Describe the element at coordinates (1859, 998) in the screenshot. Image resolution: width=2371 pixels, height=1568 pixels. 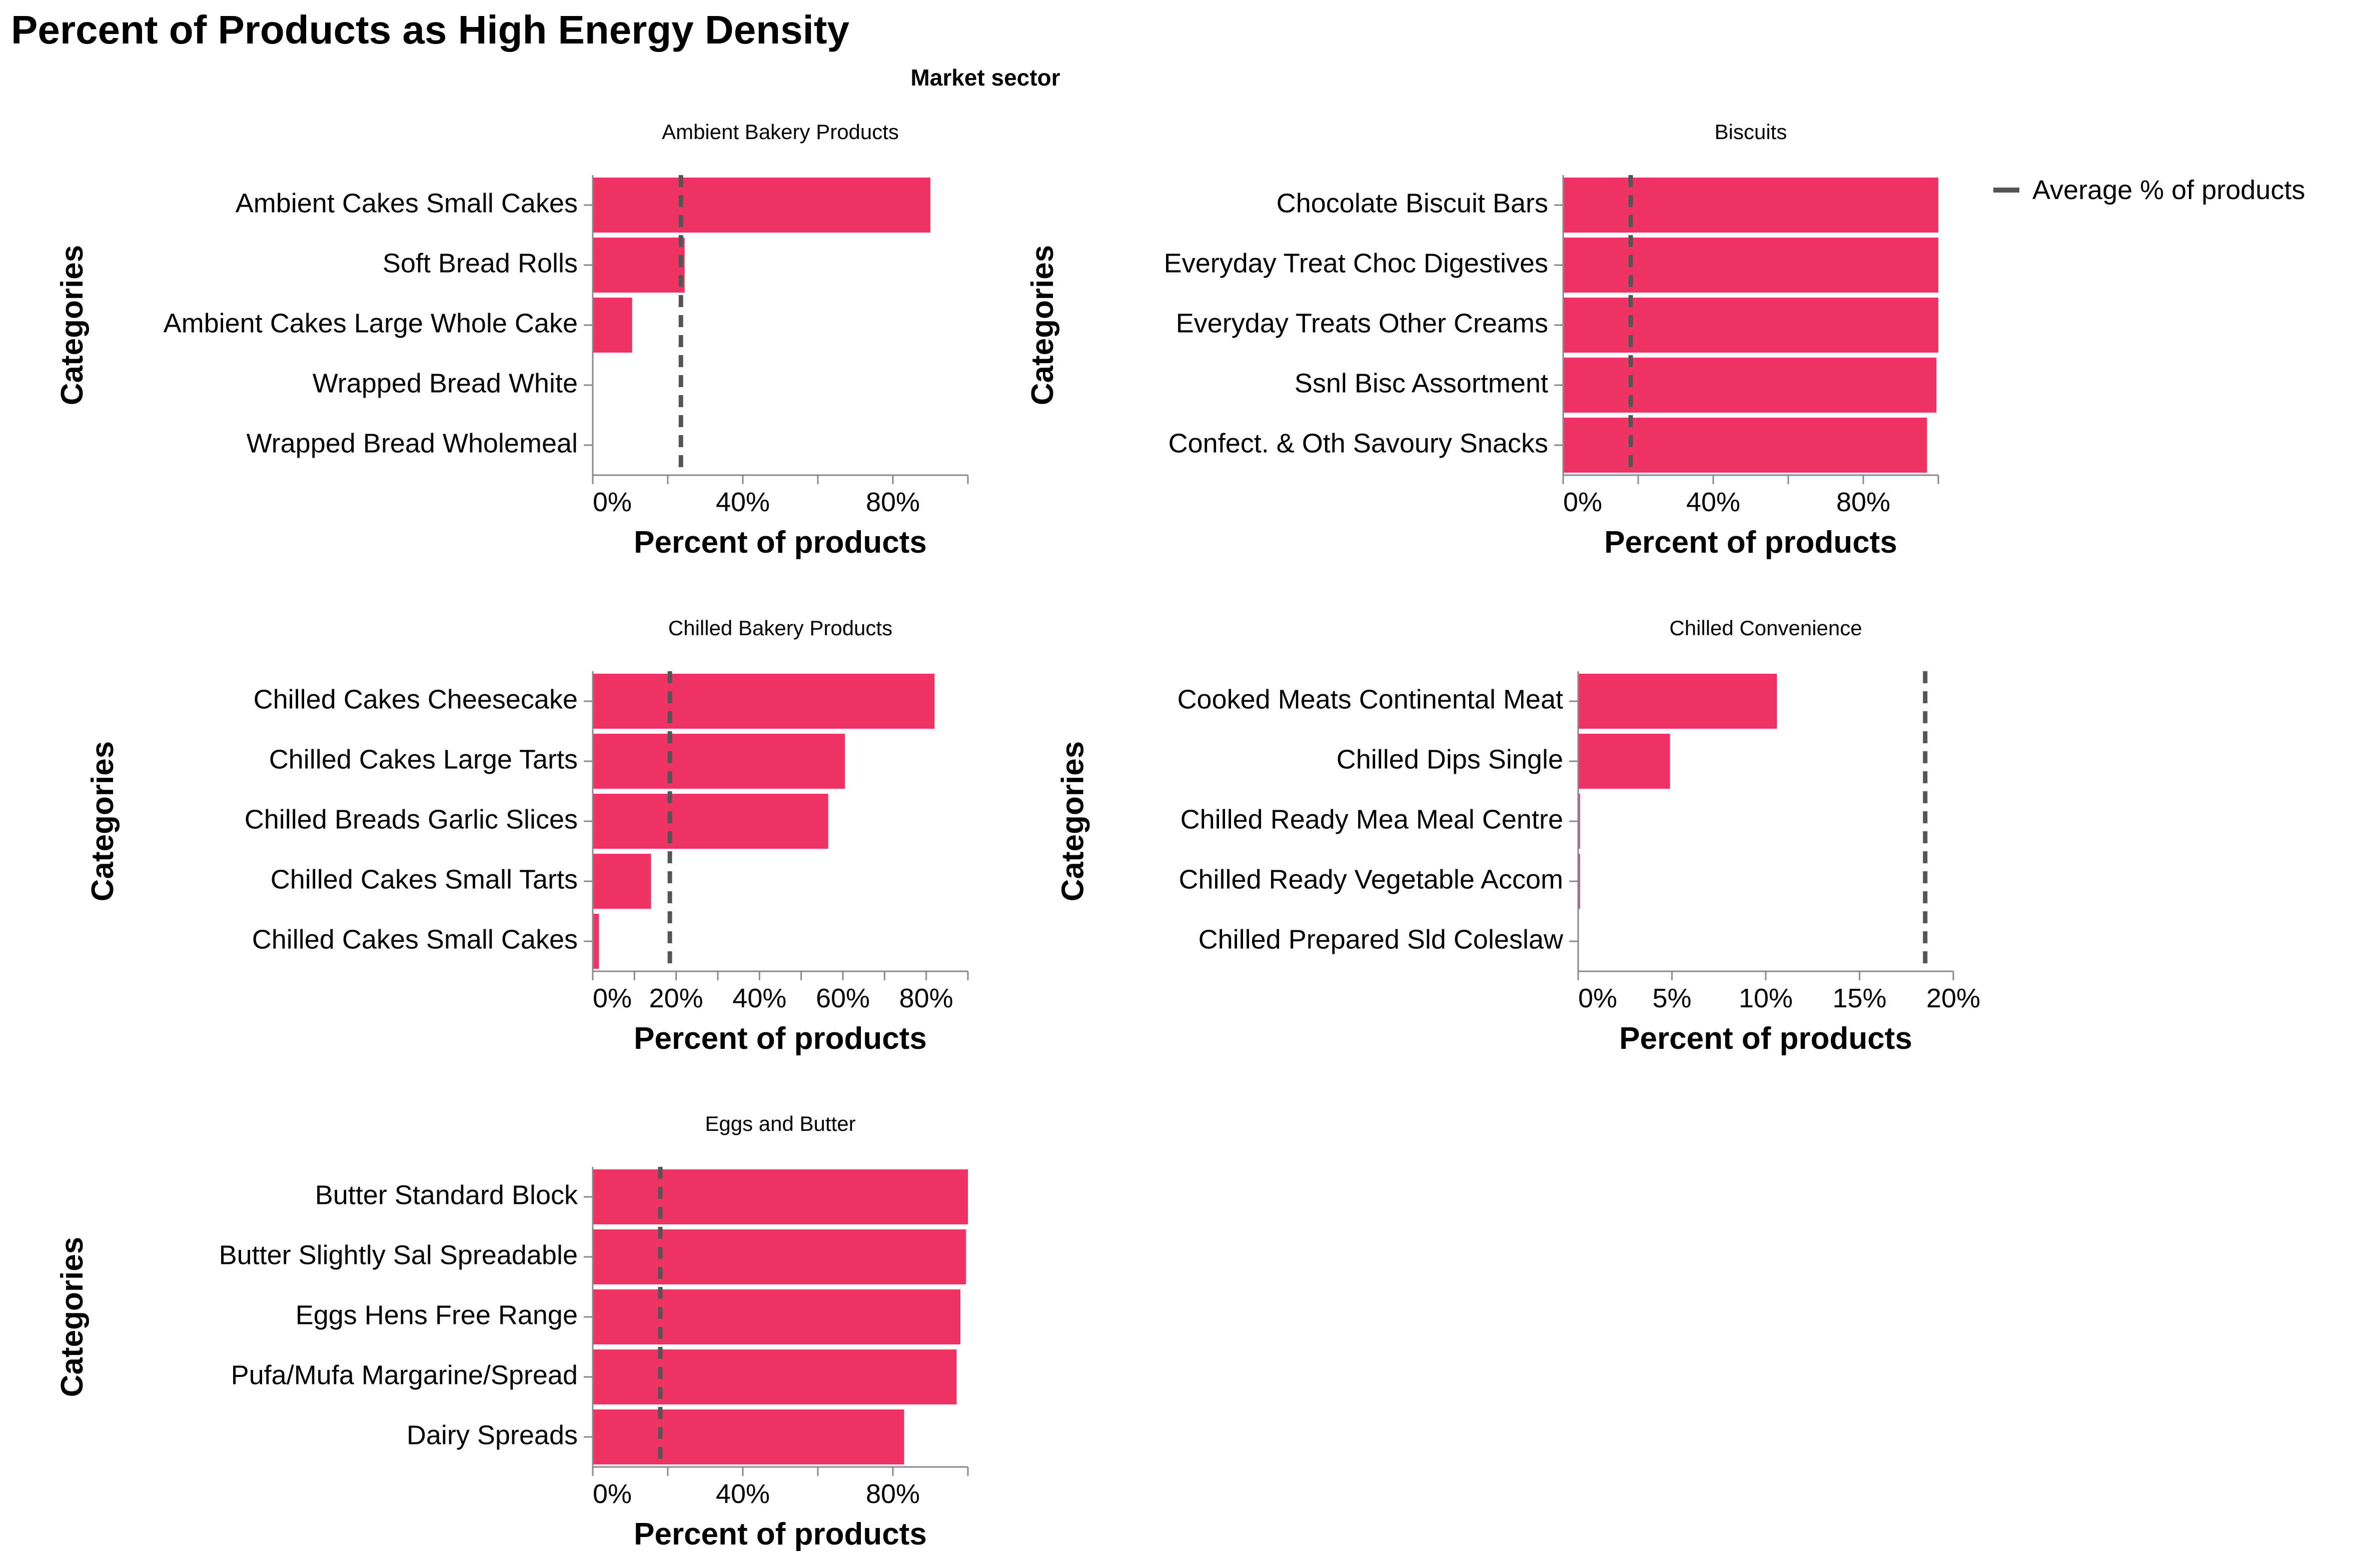
I see `x-tick-label: 15%` at that location.